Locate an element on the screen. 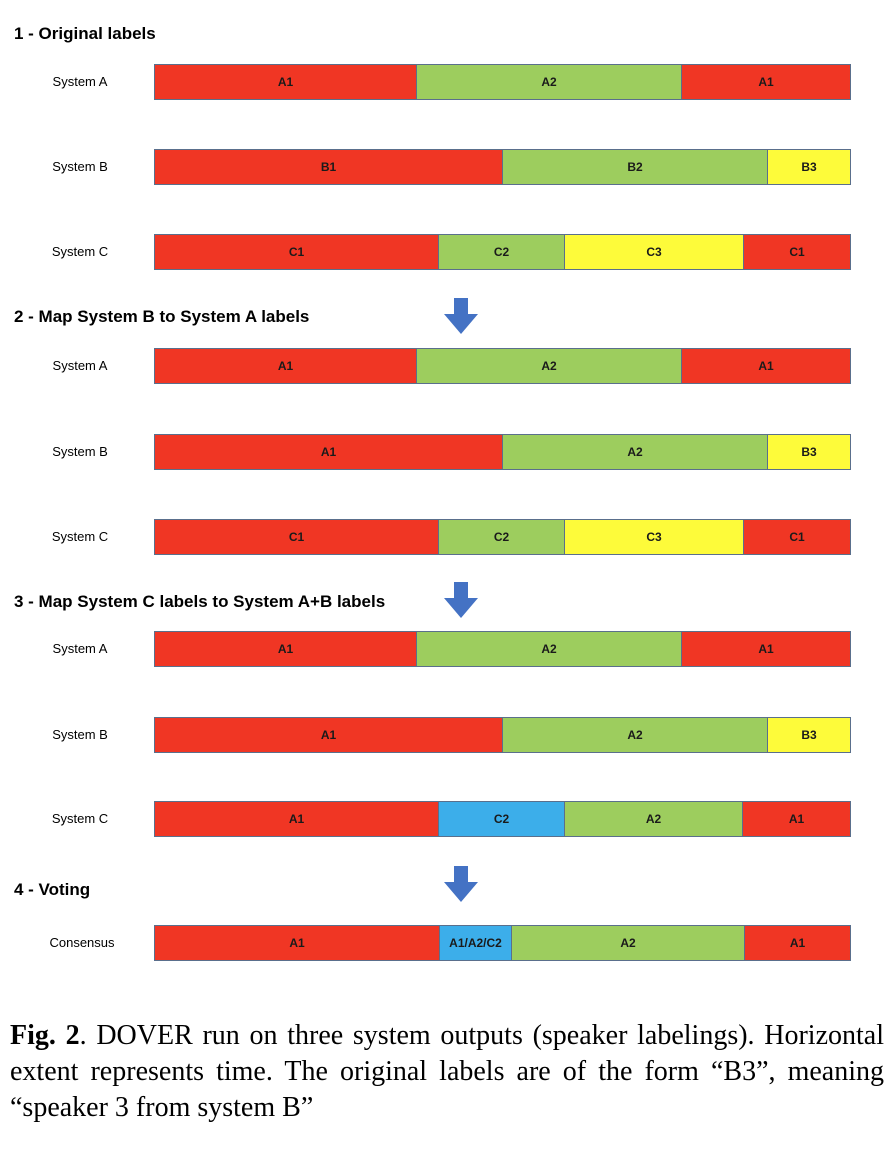  timeline-bar: A1 C2 A2 A1 is located at coordinates (502, 819).